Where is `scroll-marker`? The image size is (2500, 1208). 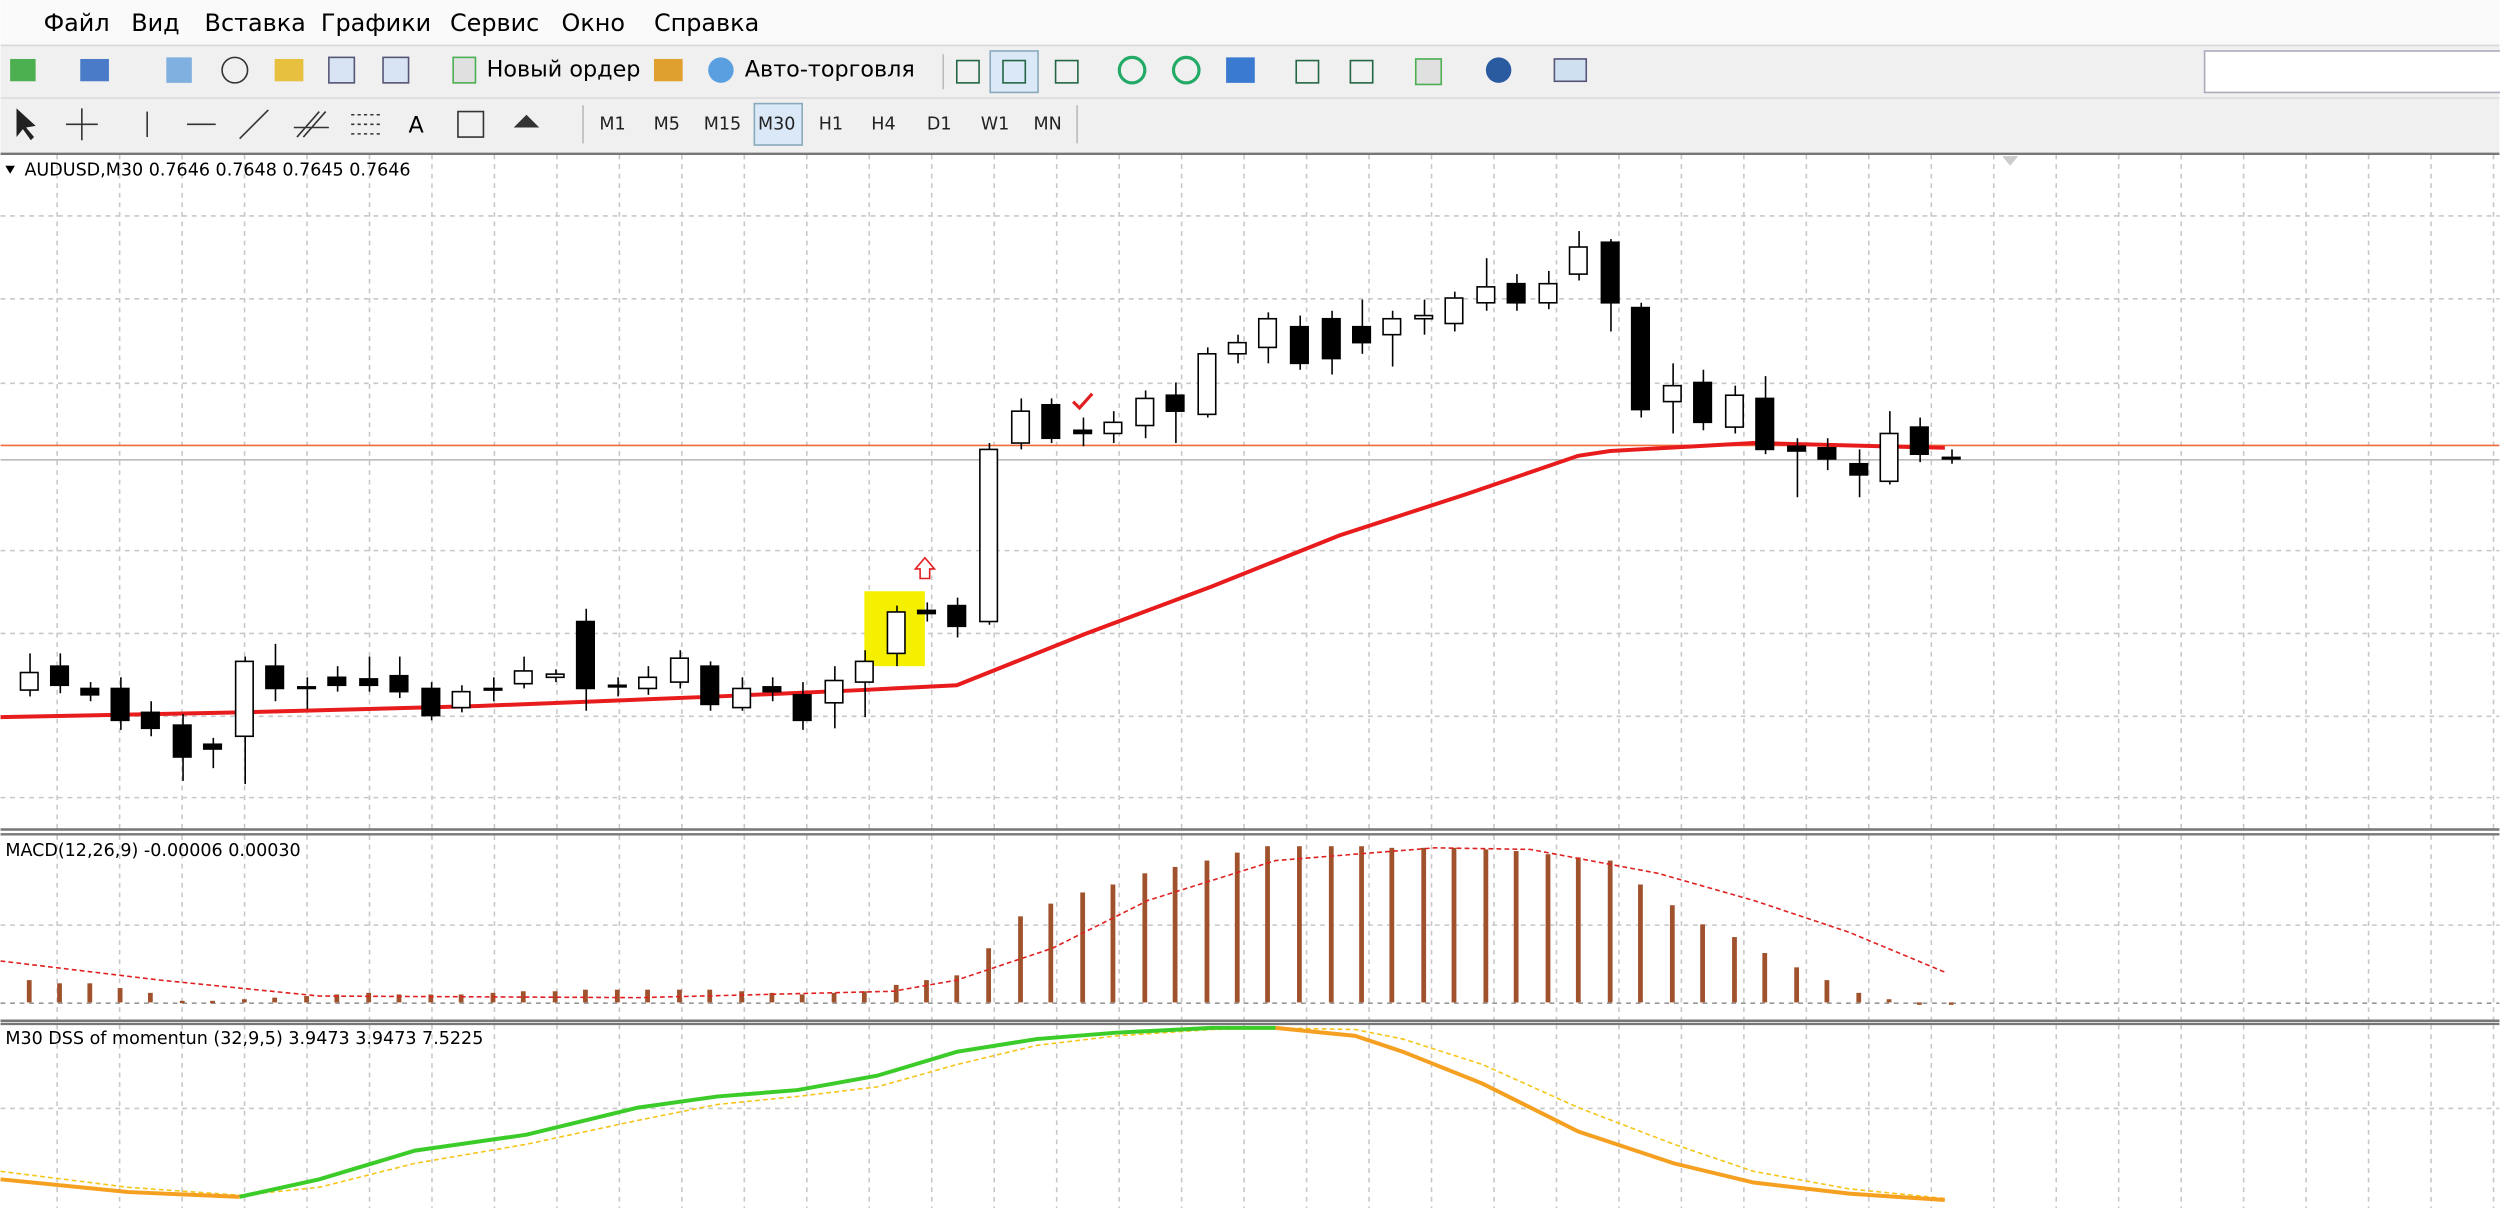 scroll-marker is located at coordinates (2010, 161).